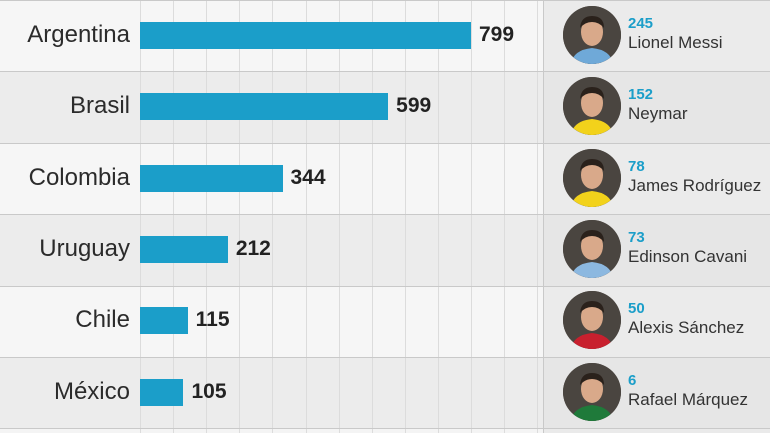 The width and height of the screenshot is (770, 433). Describe the element at coordinates (91, 391) in the screenshot. I see `country-label: México` at that location.